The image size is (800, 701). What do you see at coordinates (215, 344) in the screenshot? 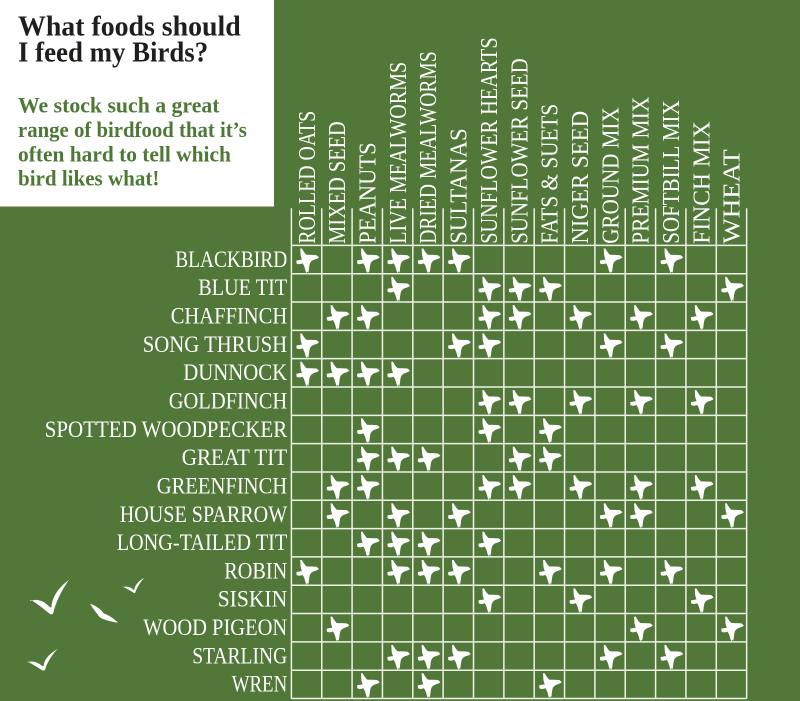
I see `svg-text: SONG THRUSH` at bounding box center [215, 344].